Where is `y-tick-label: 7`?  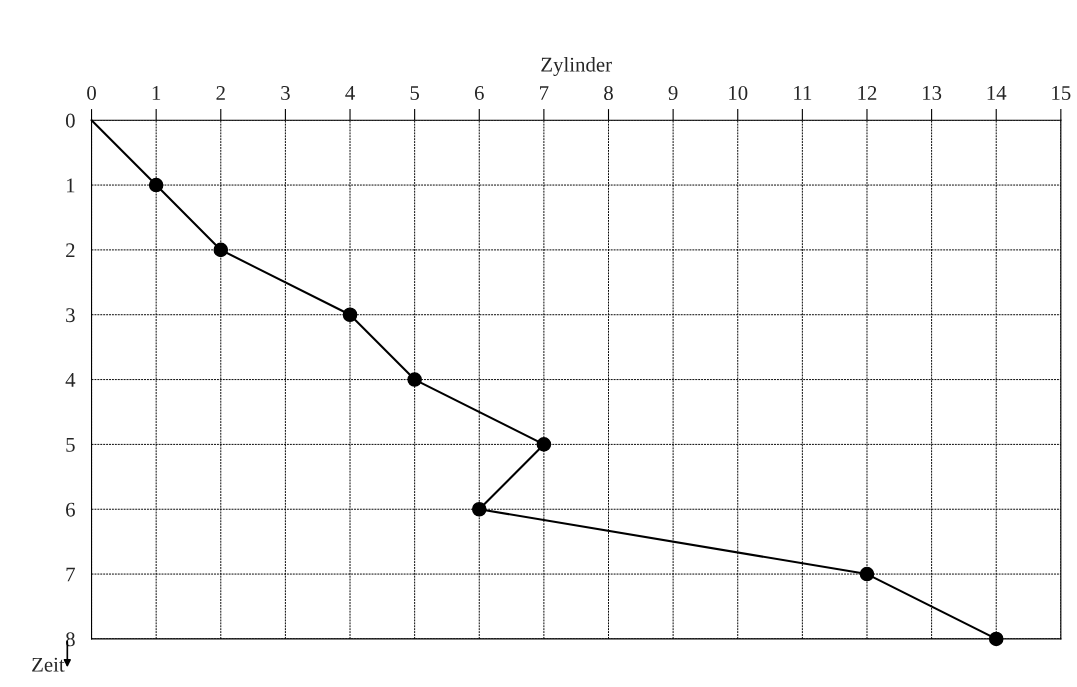 y-tick-label: 7 is located at coordinates (70, 574).